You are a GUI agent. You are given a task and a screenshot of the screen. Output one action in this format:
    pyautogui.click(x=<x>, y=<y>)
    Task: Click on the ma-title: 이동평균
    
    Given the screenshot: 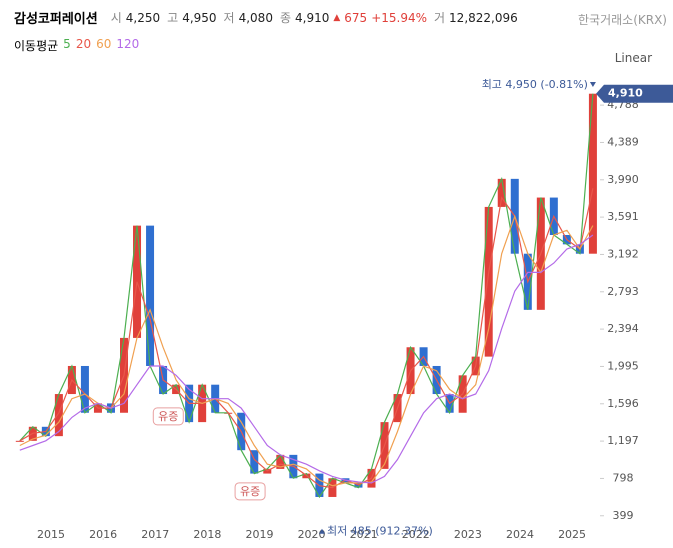 What is the action you would take?
    pyautogui.click(x=36, y=46)
    